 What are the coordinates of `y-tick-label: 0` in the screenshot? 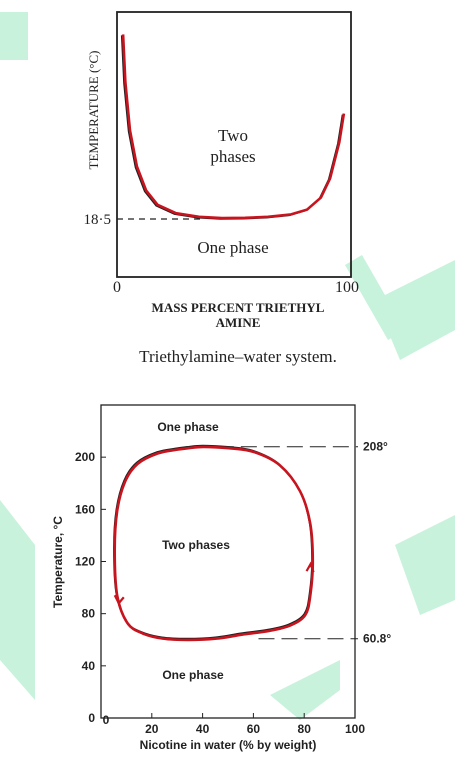 It's located at (91, 718).